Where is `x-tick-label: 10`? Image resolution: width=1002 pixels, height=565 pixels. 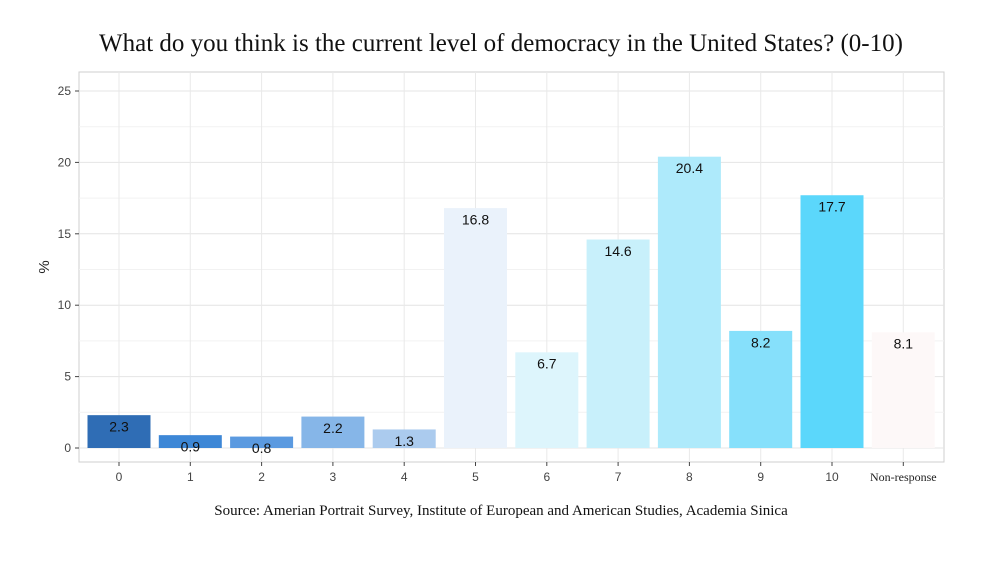 x-tick-label: 10 is located at coordinates (832, 477).